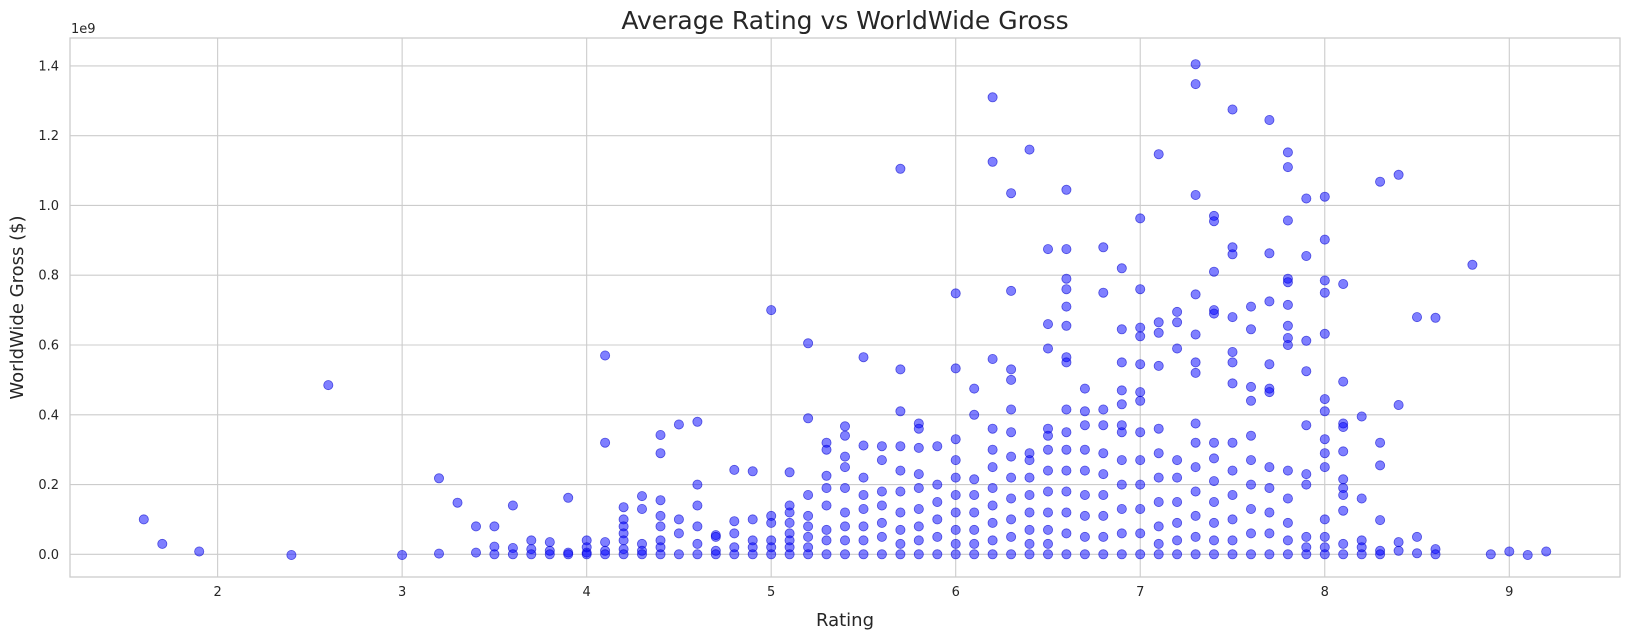  What do you see at coordinates (48, 66) in the screenshot?
I see `y-tick-label: 1.4` at bounding box center [48, 66].